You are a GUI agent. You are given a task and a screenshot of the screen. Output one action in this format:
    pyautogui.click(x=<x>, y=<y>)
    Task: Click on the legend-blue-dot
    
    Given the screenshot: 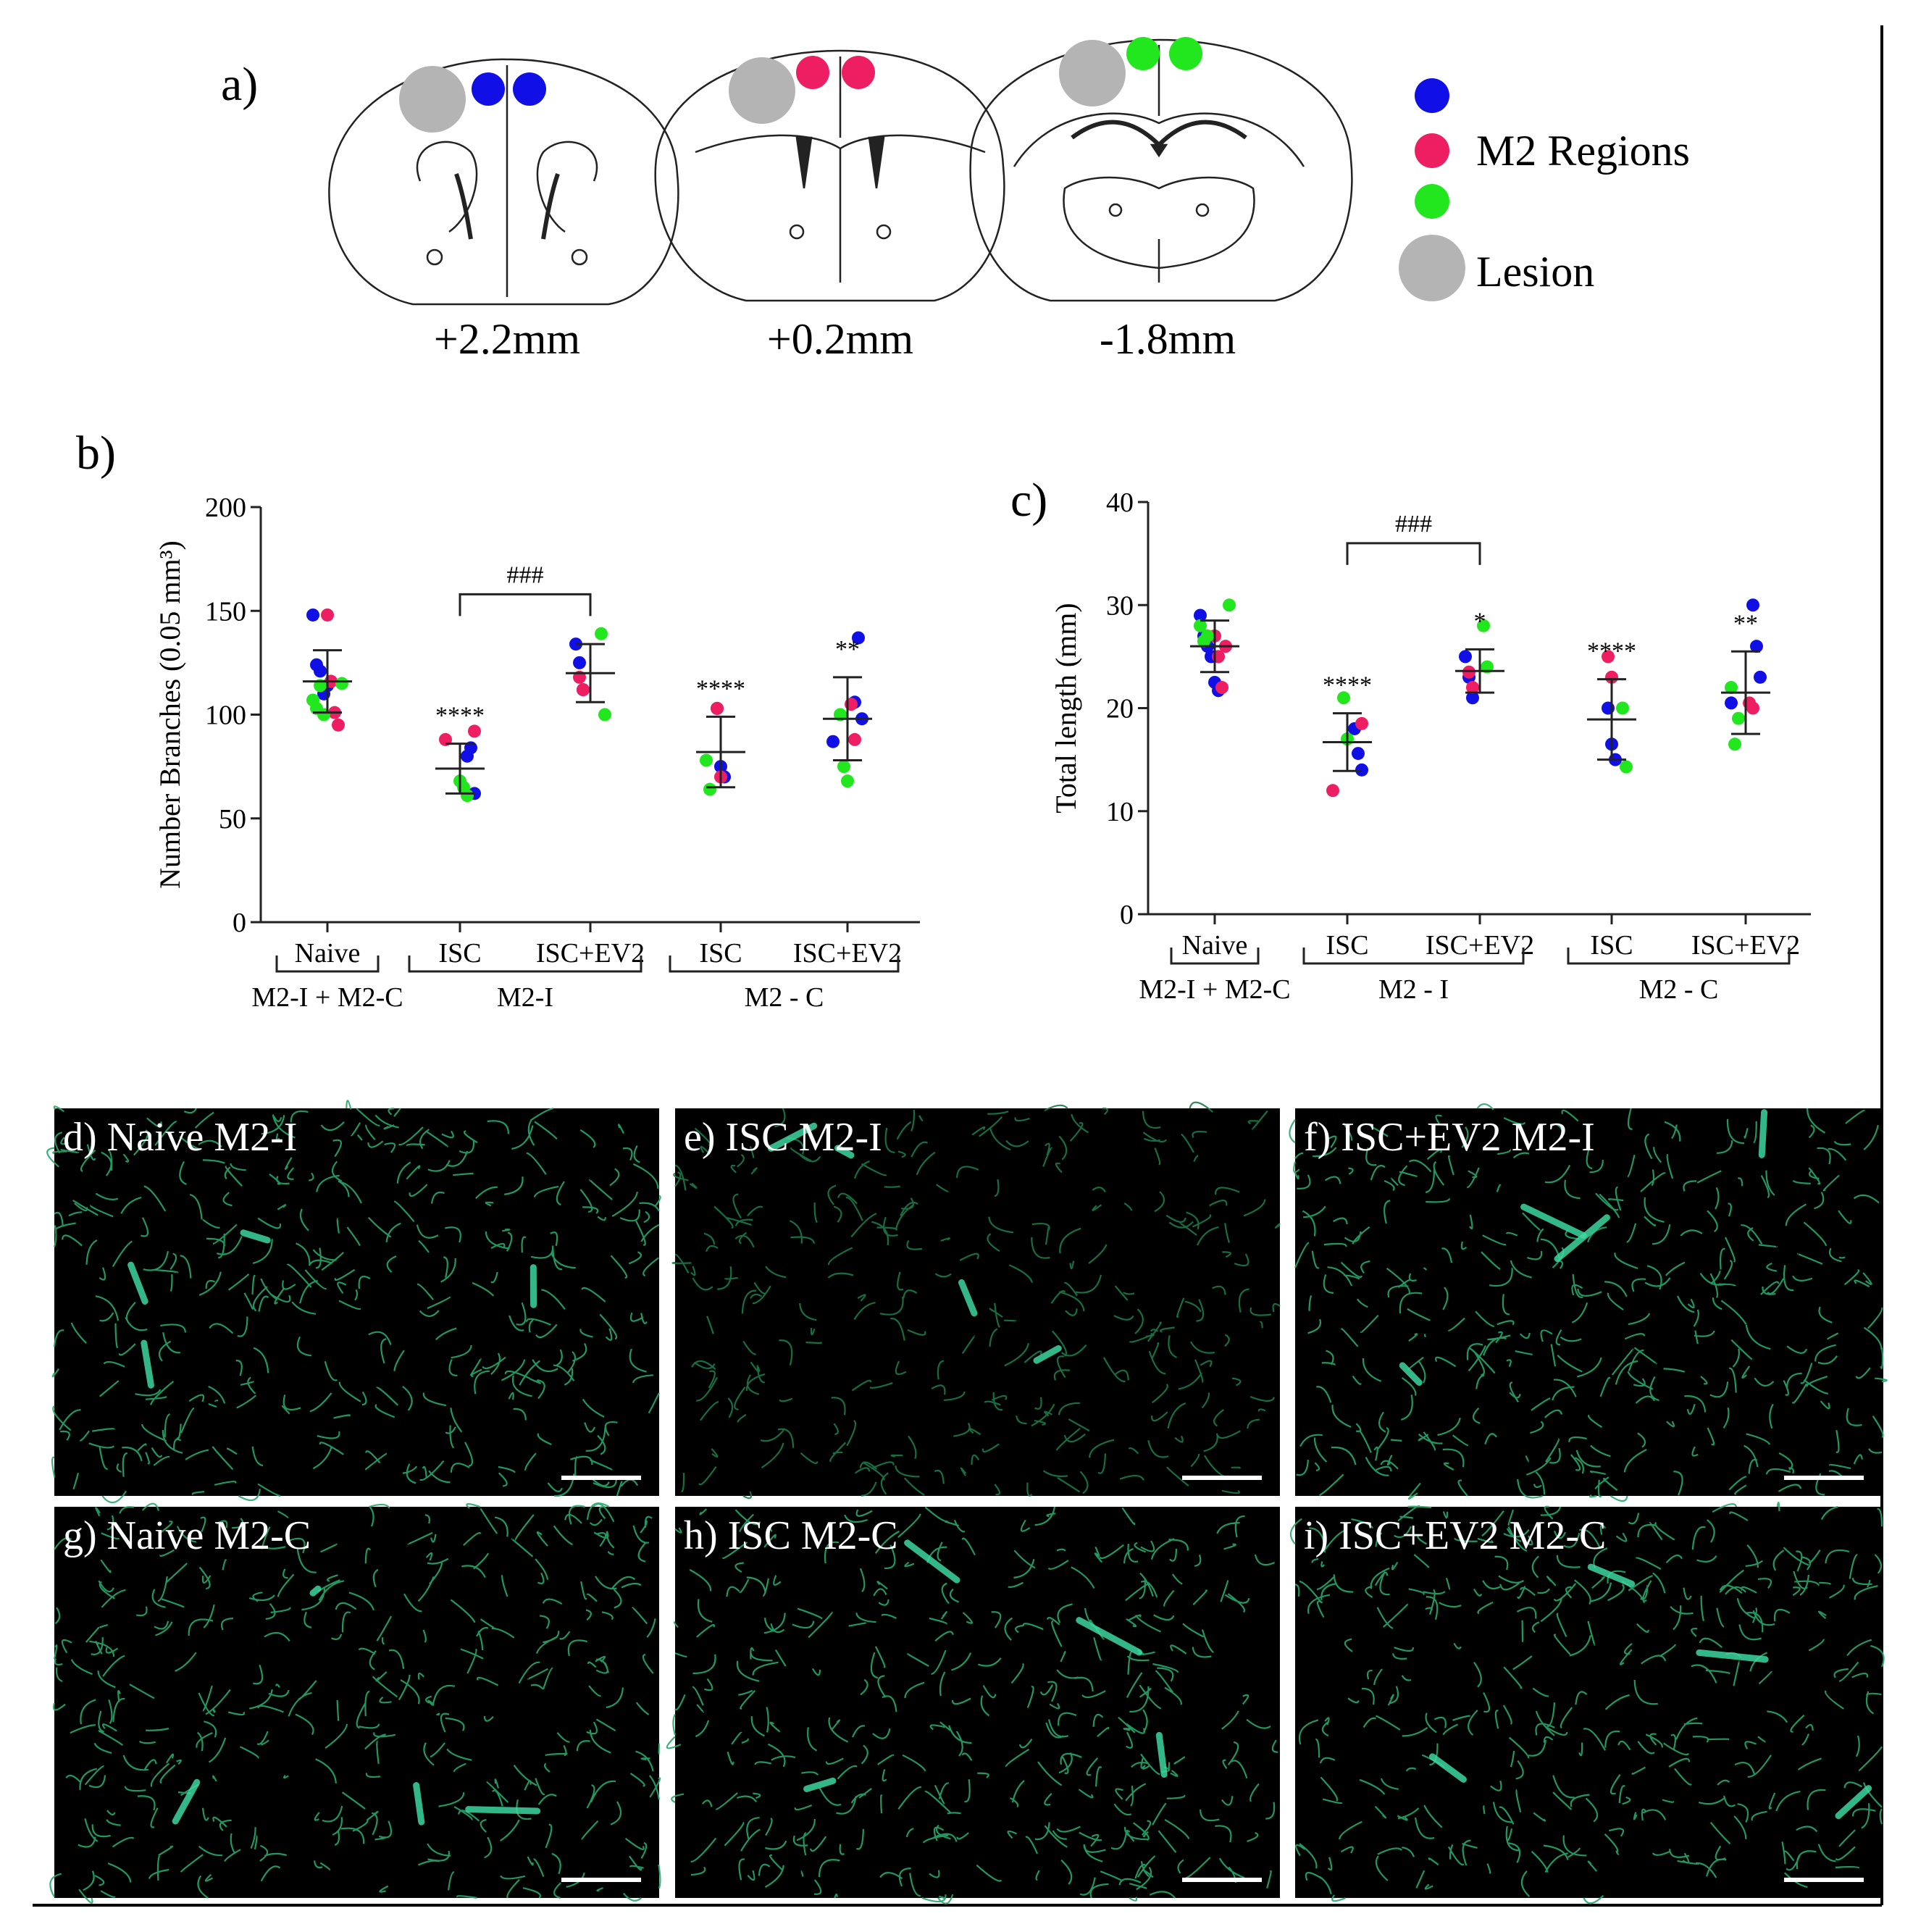 What is the action you would take?
    pyautogui.click(x=1432, y=96)
    